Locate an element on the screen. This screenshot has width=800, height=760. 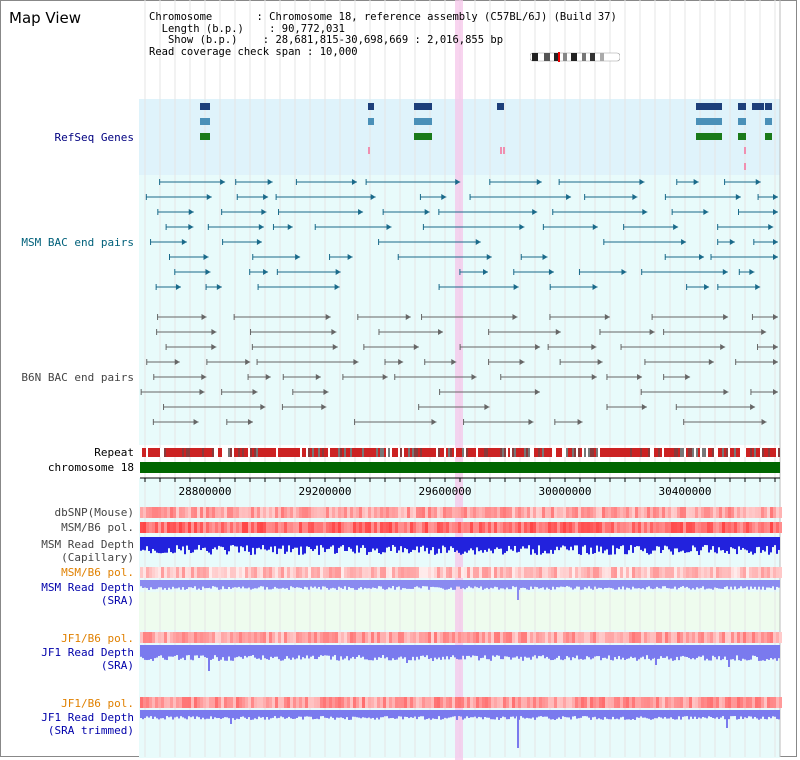
track-label-msm-depth-sra-1: MSM Read Depth is located at coordinates (87, 587).